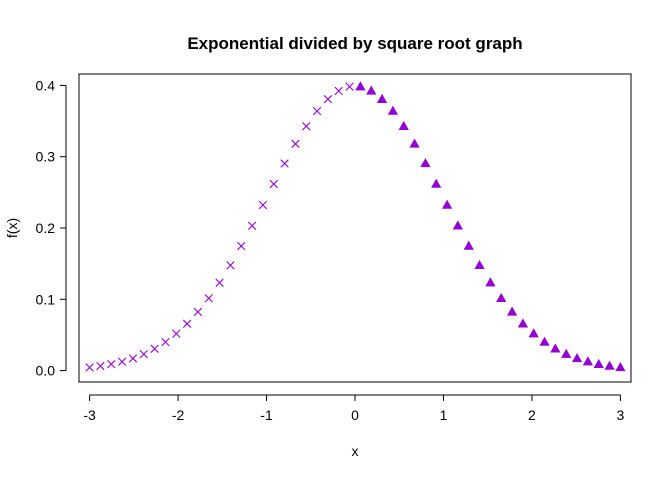 The height and width of the screenshot is (480, 672). What do you see at coordinates (355, 451) in the screenshot?
I see `x-axis-label: x` at bounding box center [355, 451].